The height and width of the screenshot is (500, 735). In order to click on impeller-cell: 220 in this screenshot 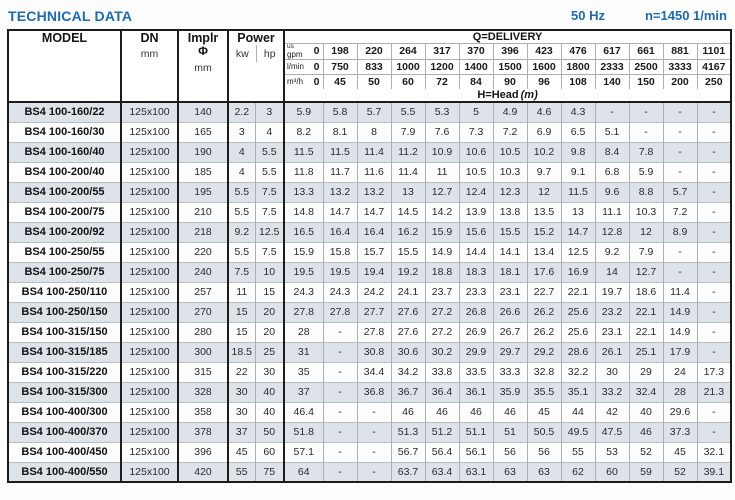, I will do `click(203, 251)`.